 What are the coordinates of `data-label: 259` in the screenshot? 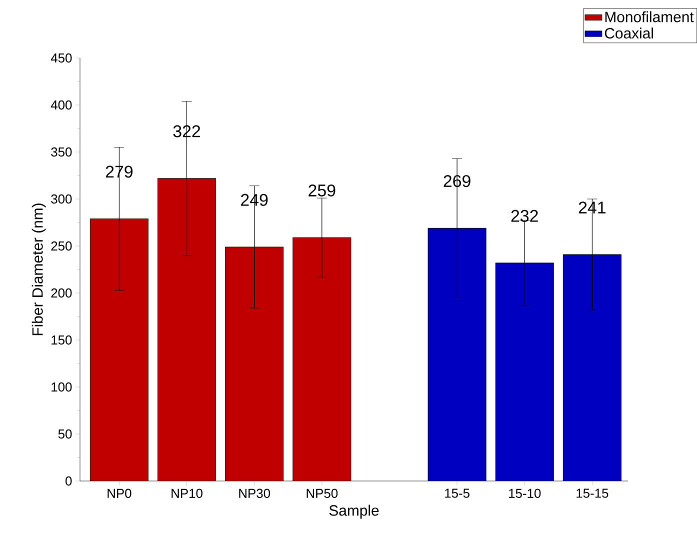 It's located at (322, 190).